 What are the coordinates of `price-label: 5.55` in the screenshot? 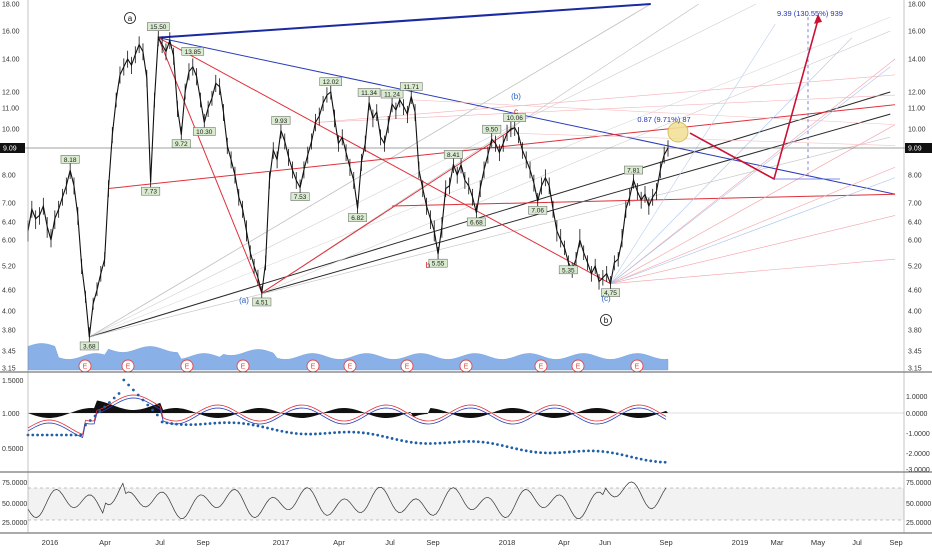 It's located at (438, 264).